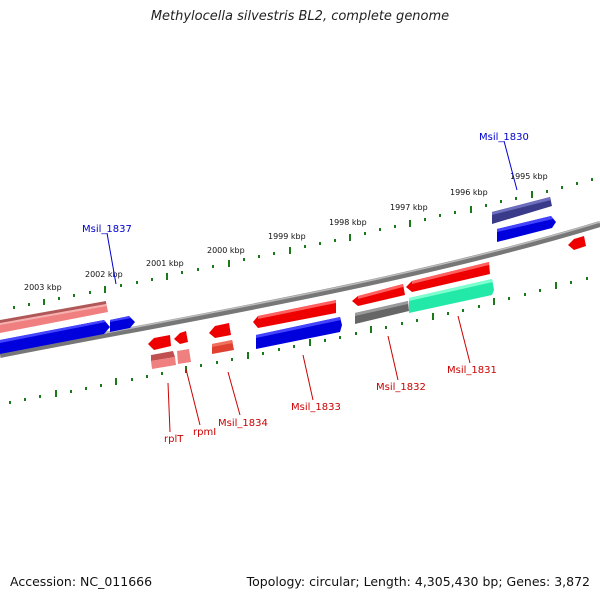 The height and width of the screenshot is (600, 600). What do you see at coordinates (401, 387) in the screenshot?
I see `gene-label-msil-1832: Msil_1832` at bounding box center [401, 387].